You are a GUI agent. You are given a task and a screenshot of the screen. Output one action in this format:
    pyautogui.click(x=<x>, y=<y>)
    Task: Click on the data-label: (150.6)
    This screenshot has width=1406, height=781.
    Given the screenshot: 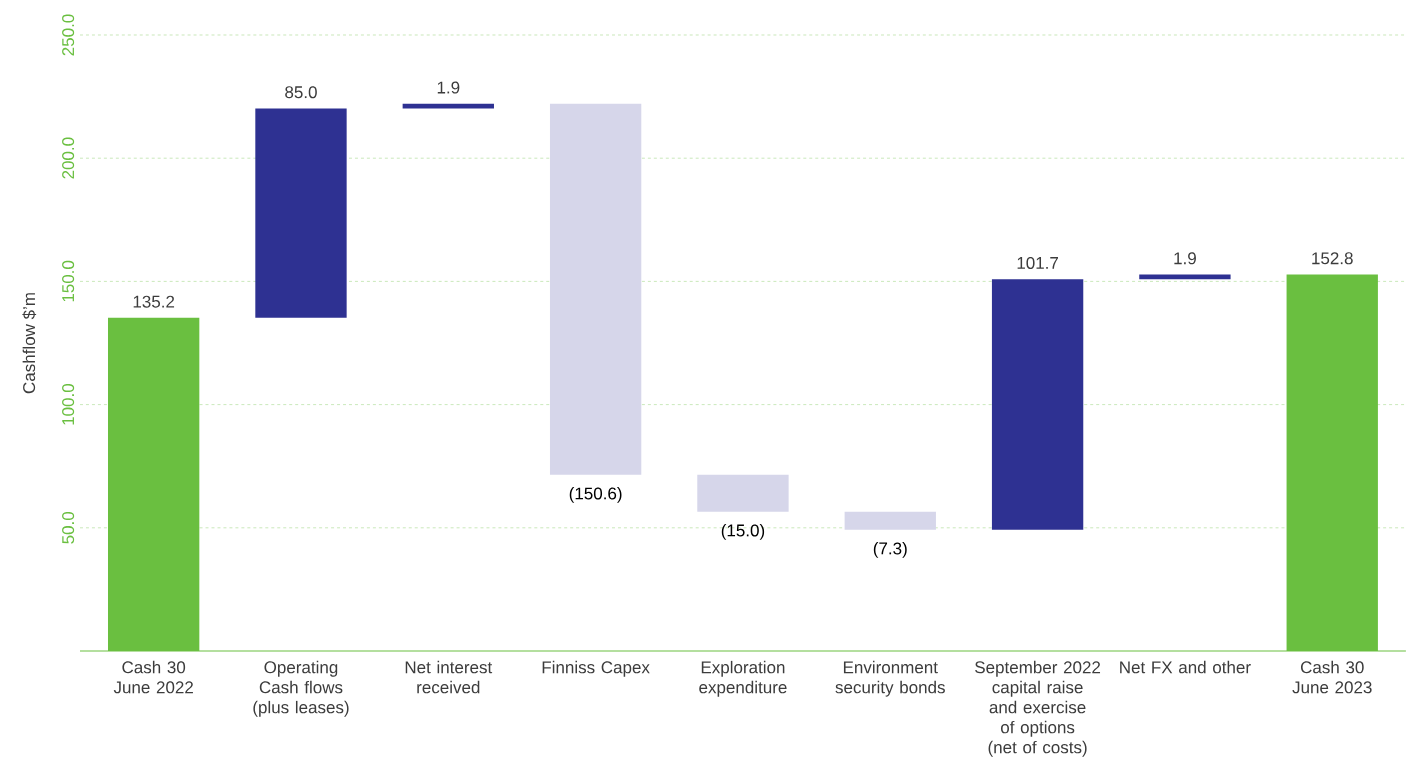 What is the action you would take?
    pyautogui.click(x=595, y=495)
    